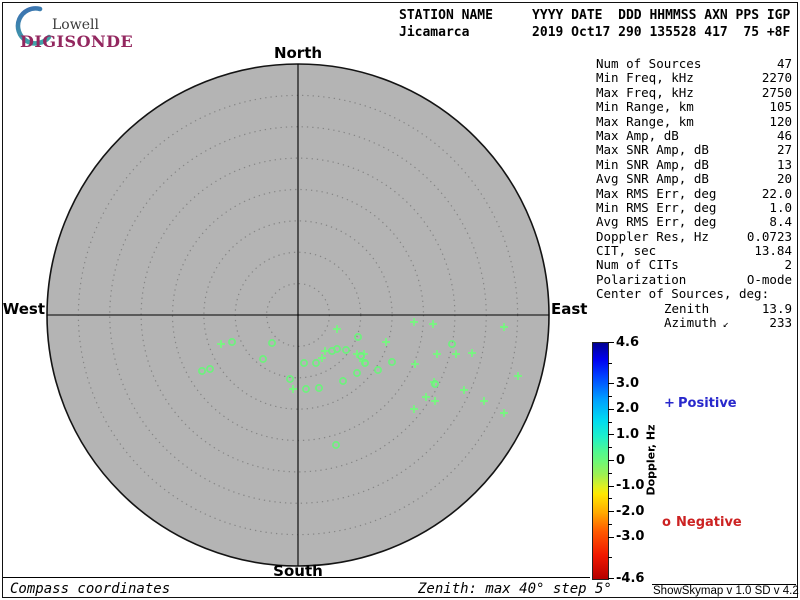 The height and width of the screenshot is (600, 800). Describe the element at coordinates (709, 522) in the screenshot. I see `legend-negative-label: Negative` at that location.